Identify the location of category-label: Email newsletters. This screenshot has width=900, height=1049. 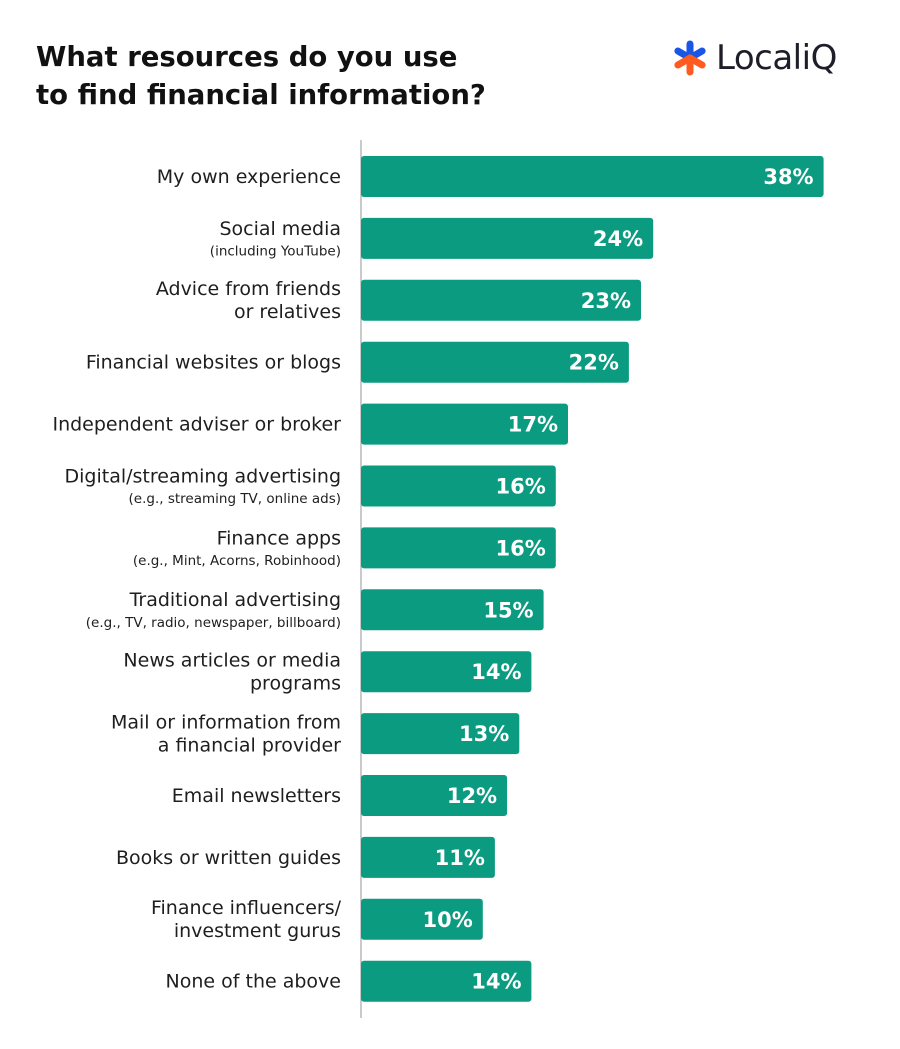
(256, 796).